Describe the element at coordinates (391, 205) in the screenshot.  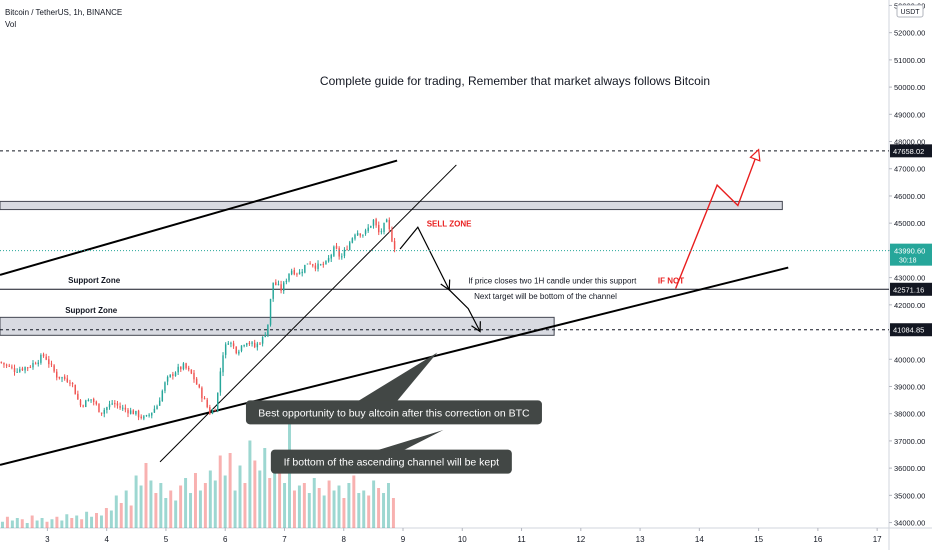
I see `zone-box` at that location.